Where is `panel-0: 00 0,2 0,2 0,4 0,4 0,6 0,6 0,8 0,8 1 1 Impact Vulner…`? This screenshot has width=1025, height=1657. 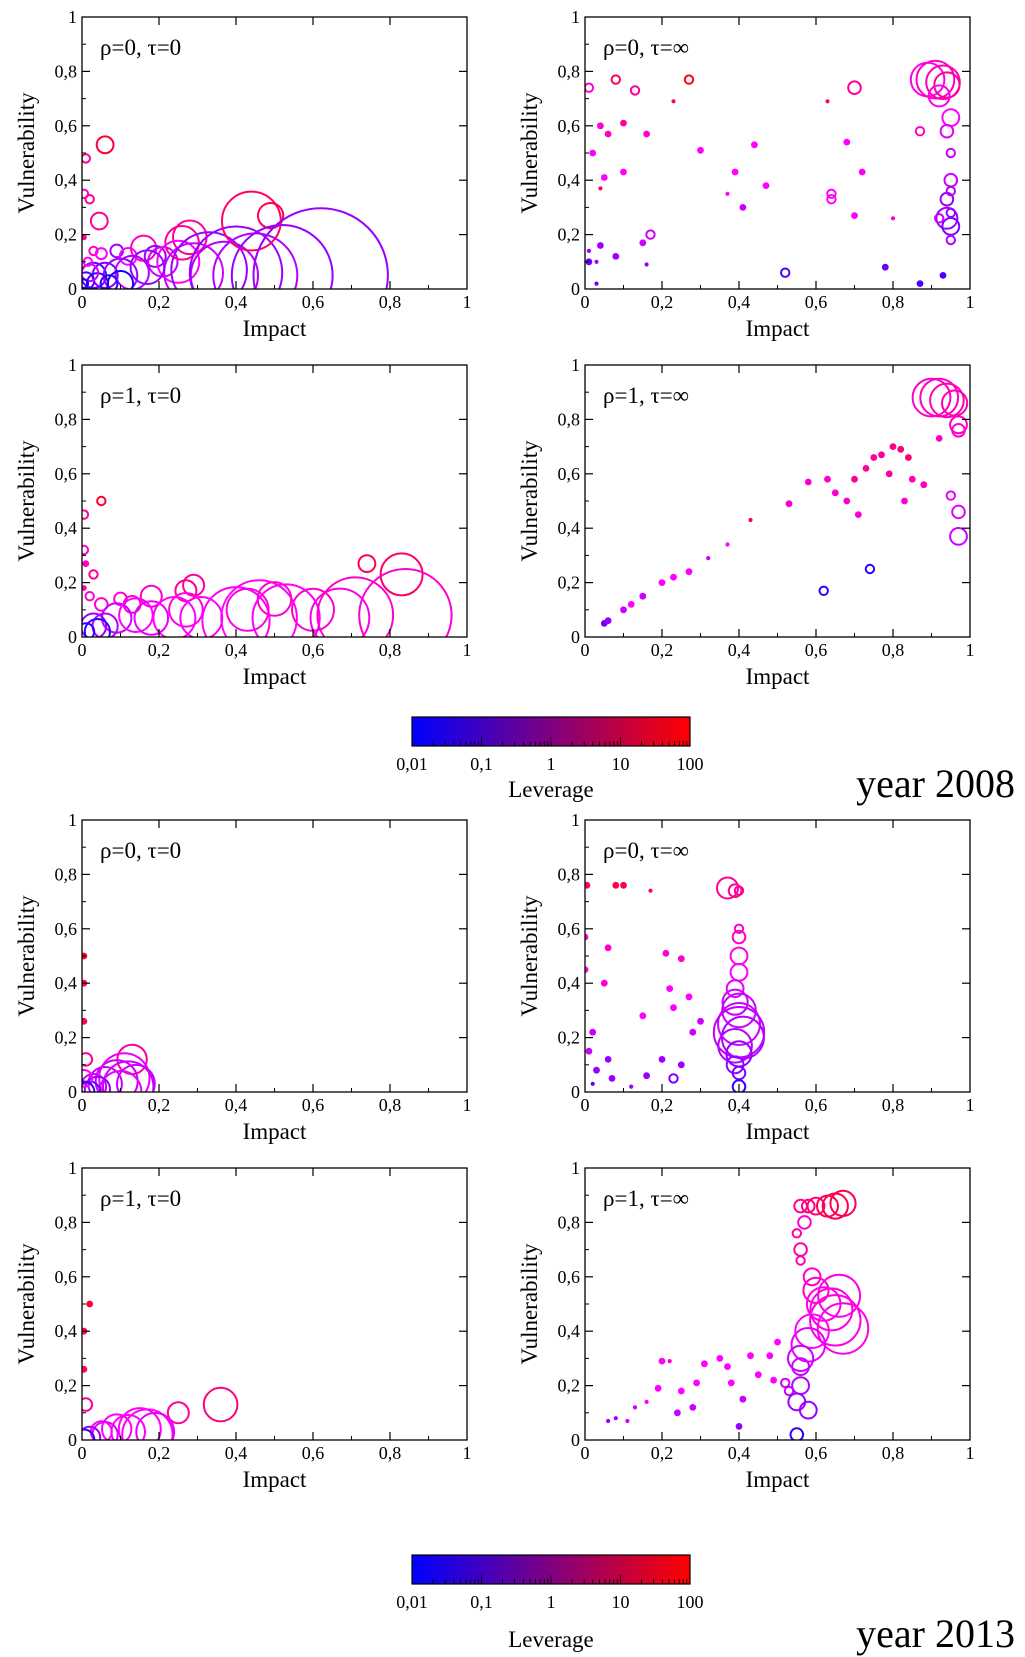 panel-0: 00 0,2 0,2 0,4 0,4 0,6 0,6 0,8 0,8 1 1 Impact Vulner… is located at coordinates (243, 174).